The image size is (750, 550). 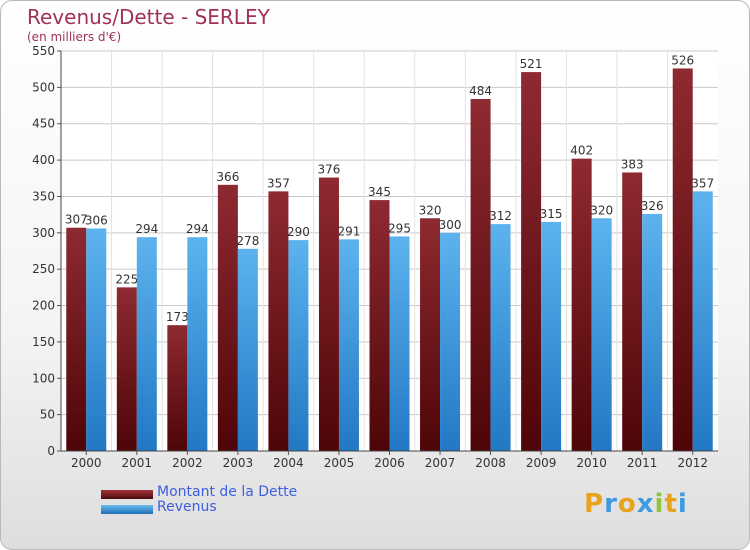 What do you see at coordinates (278, 183) in the screenshot?
I see `data-label-dette: 357` at bounding box center [278, 183].